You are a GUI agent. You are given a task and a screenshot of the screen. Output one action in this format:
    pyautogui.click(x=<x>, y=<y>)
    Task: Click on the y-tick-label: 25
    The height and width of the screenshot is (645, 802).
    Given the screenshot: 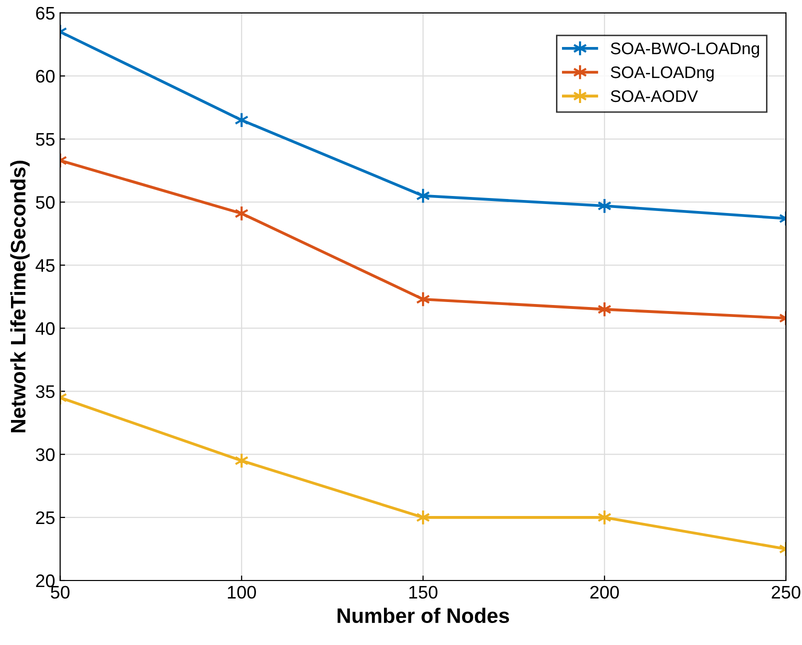 What is the action you would take?
    pyautogui.click(x=45, y=517)
    